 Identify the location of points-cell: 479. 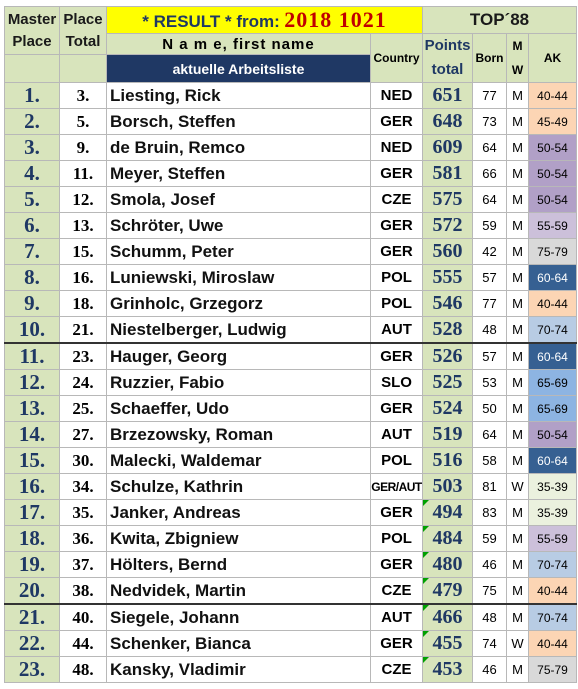
(447, 591).